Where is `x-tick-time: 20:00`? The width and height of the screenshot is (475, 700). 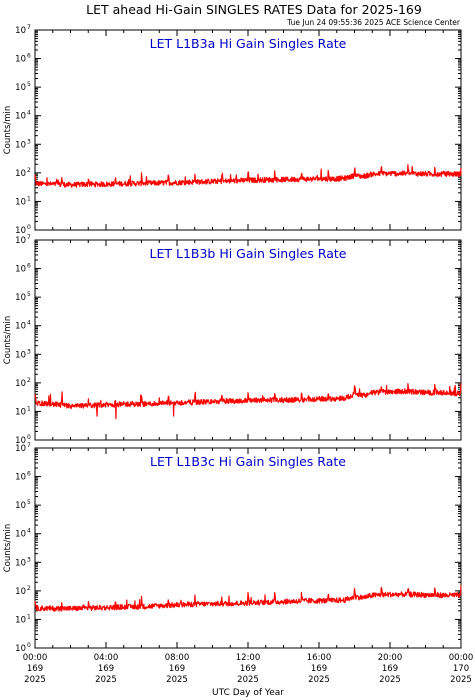
x-tick-time: 20:00 is located at coordinates (390, 658).